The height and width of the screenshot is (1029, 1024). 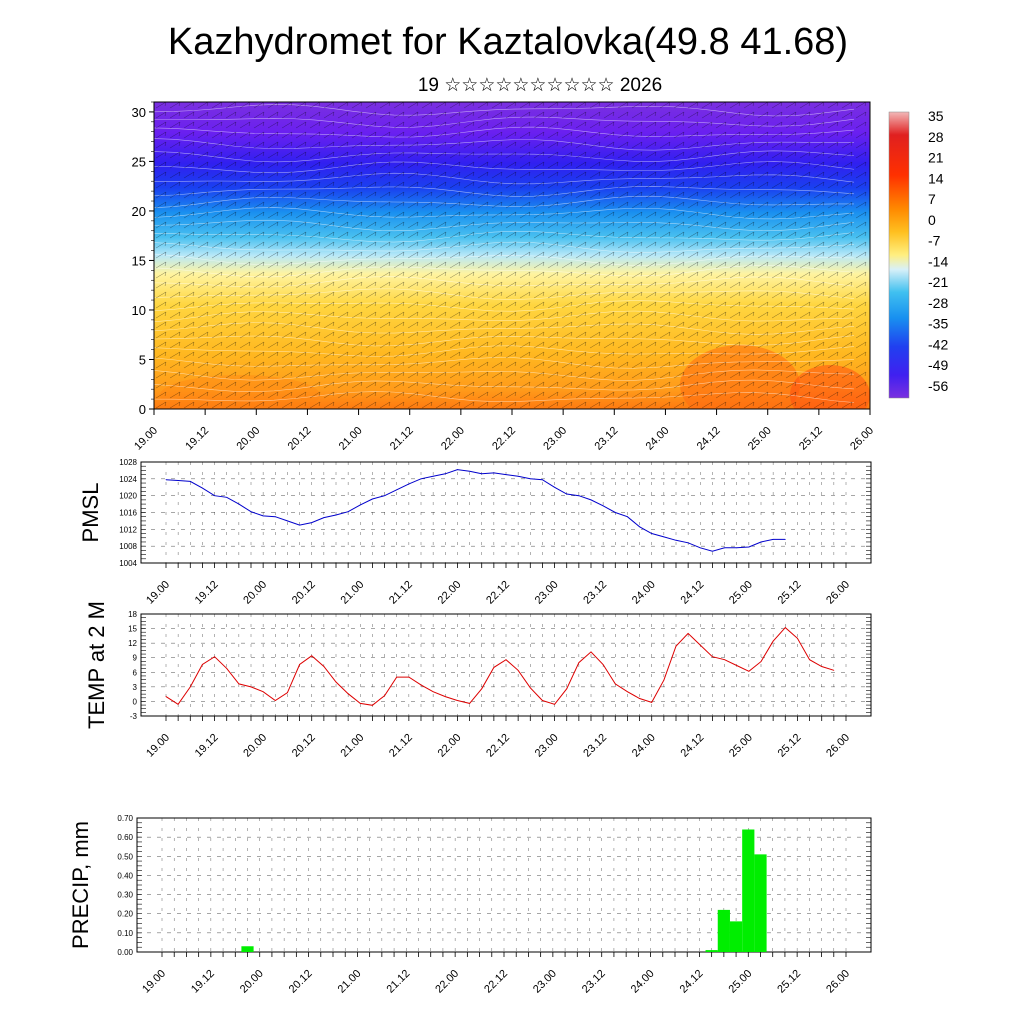 What do you see at coordinates (938, 251) in the screenshot?
I see `colorbar-labels: 35 28 21 14 7 0 -7 -14 -21 -28 -35 -42 -49 -56` at bounding box center [938, 251].